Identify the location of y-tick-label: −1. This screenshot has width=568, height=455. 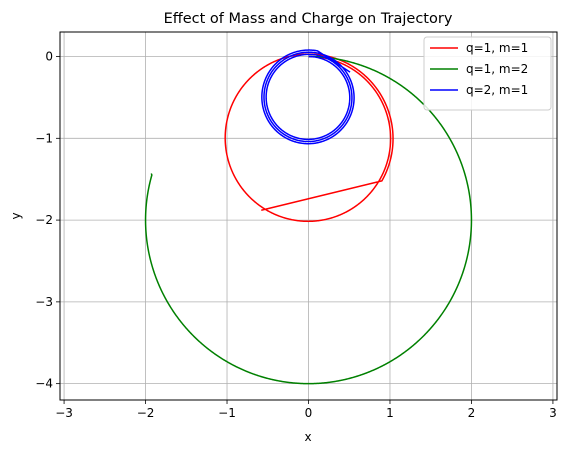
(44, 138).